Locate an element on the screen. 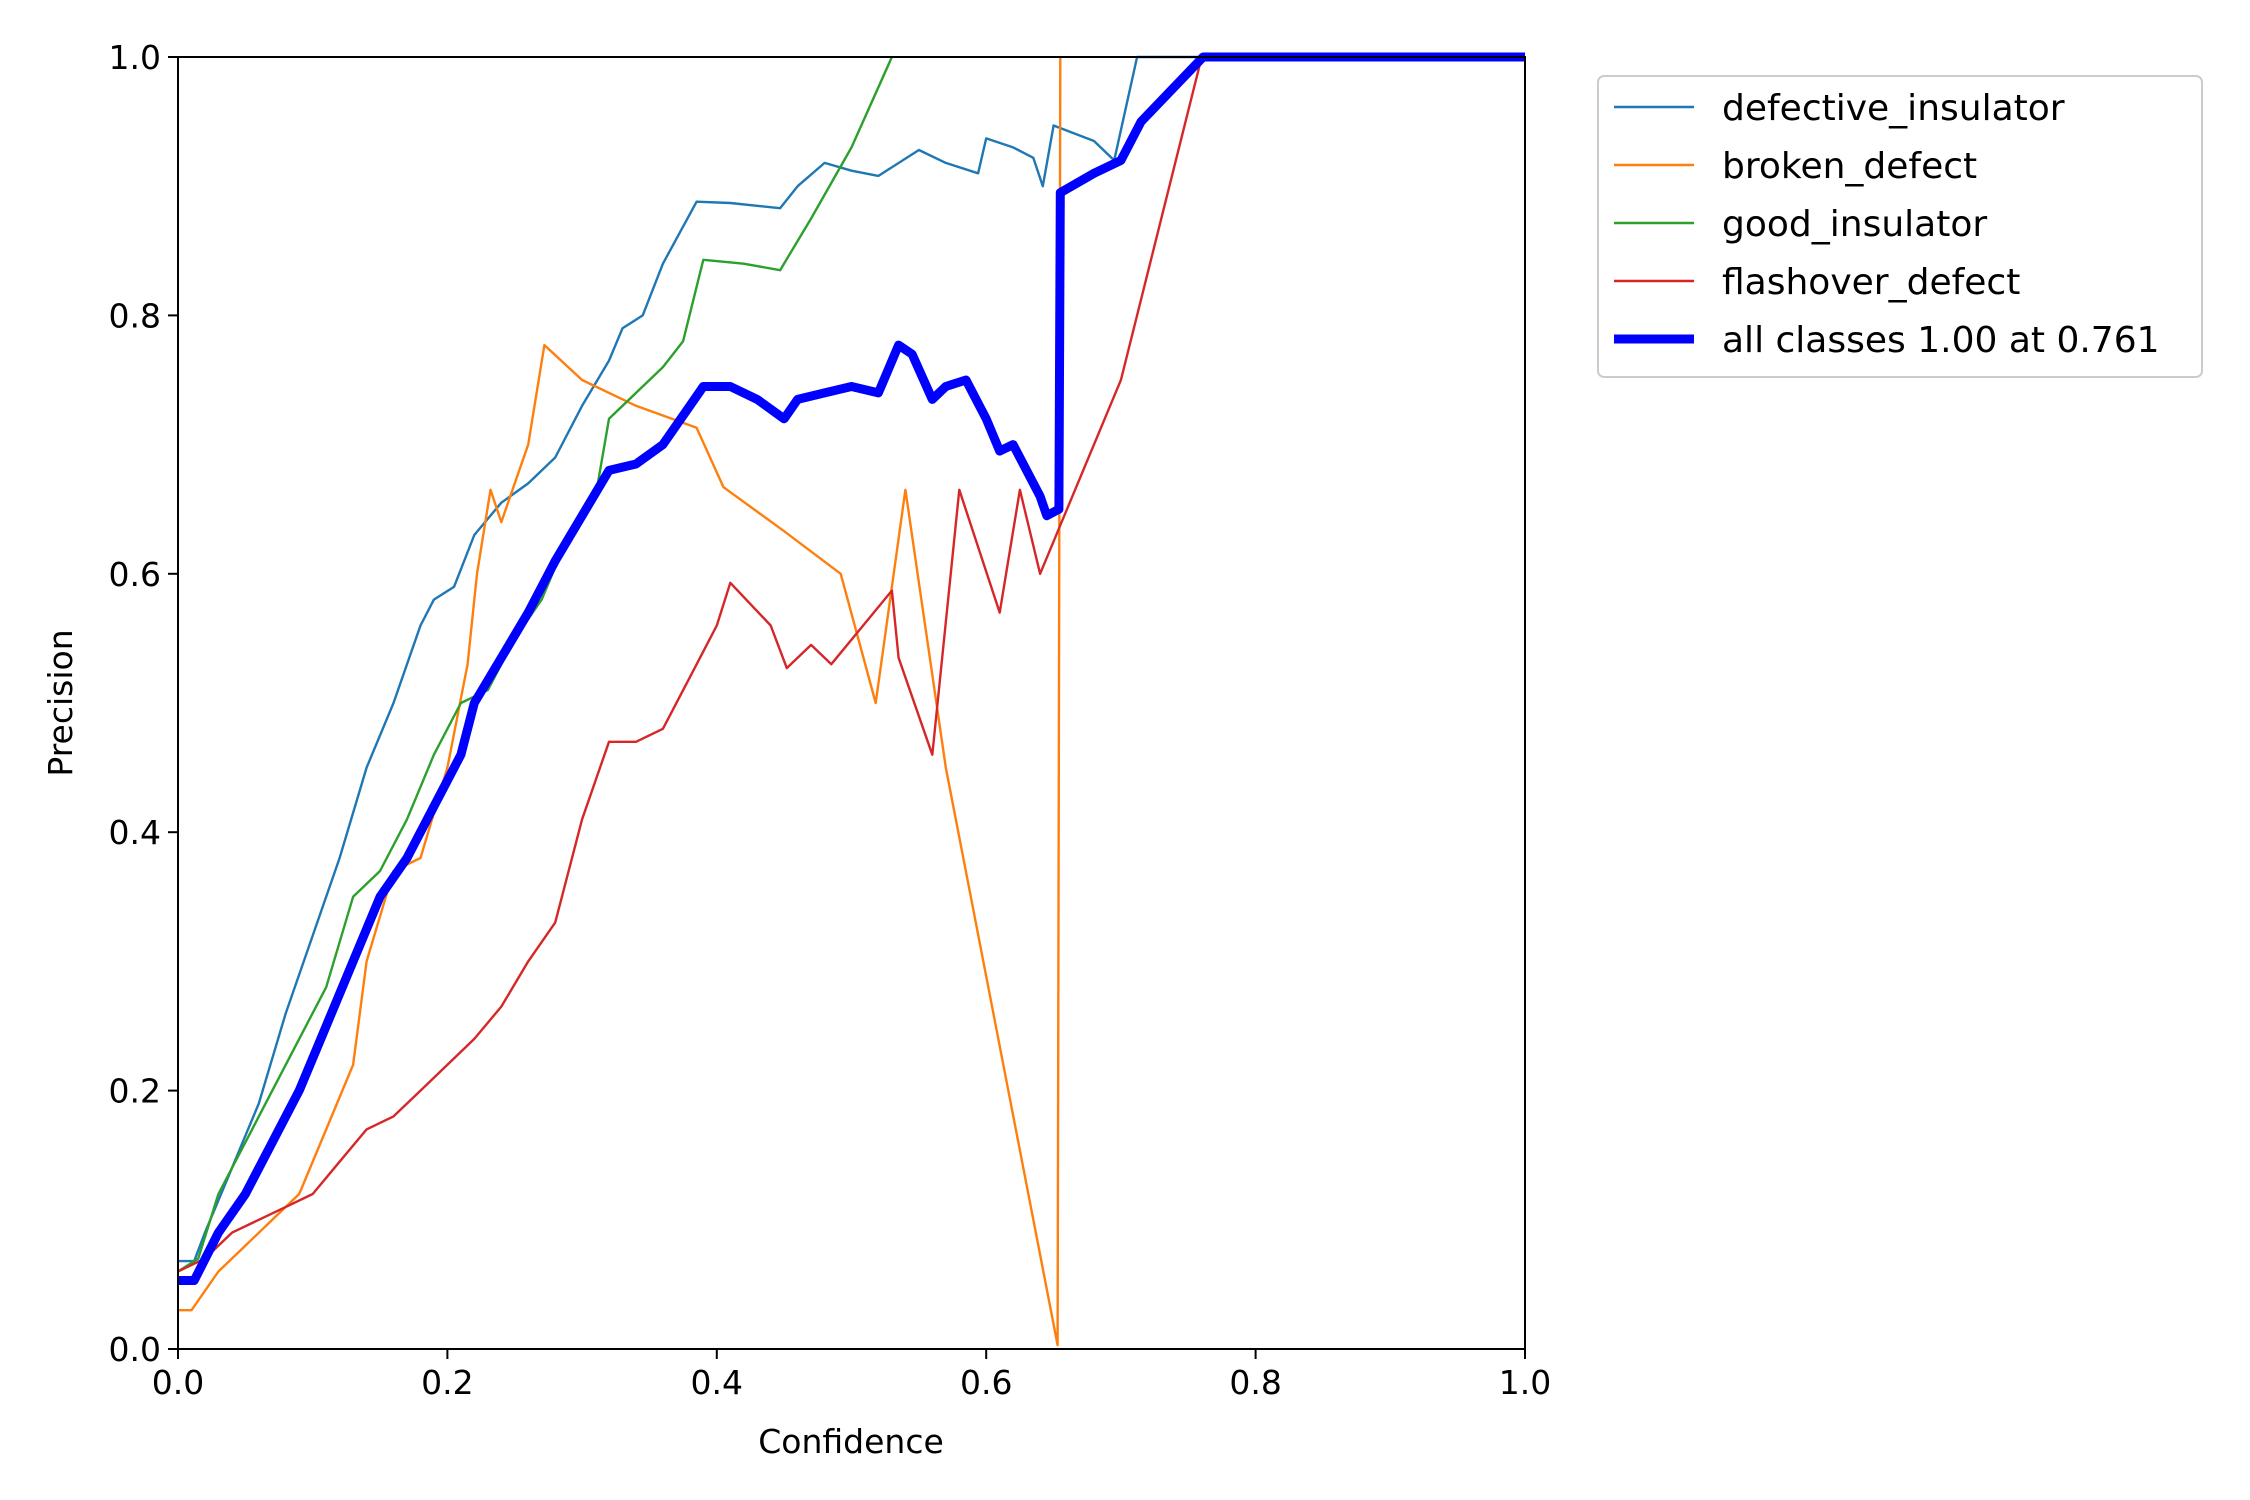  legend-label-3: flashover_defect is located at coordinates (1871, 282).